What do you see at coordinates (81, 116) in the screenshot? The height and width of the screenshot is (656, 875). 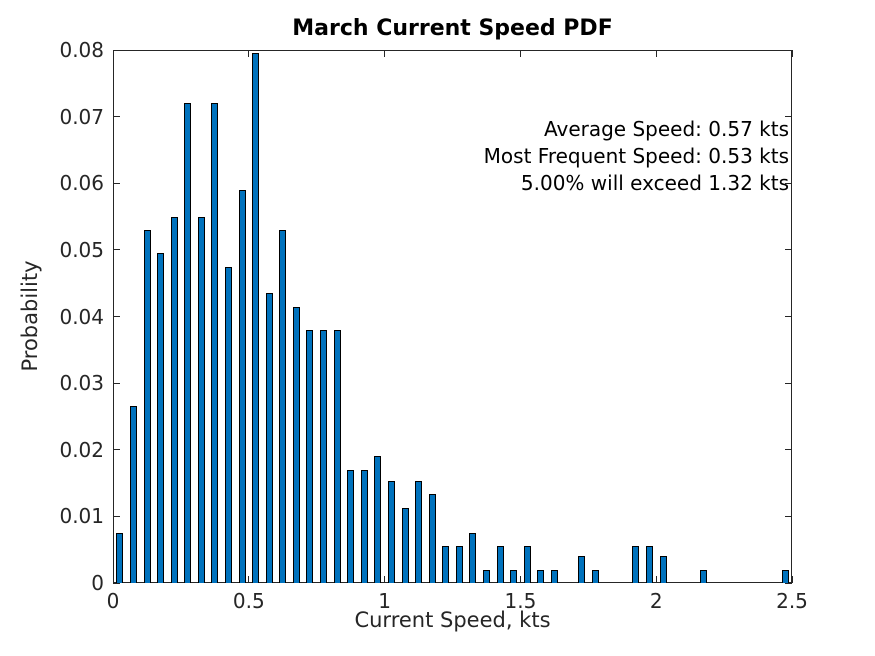 I see `y-tick-label: 0.07` at bounding box center [81, 116].